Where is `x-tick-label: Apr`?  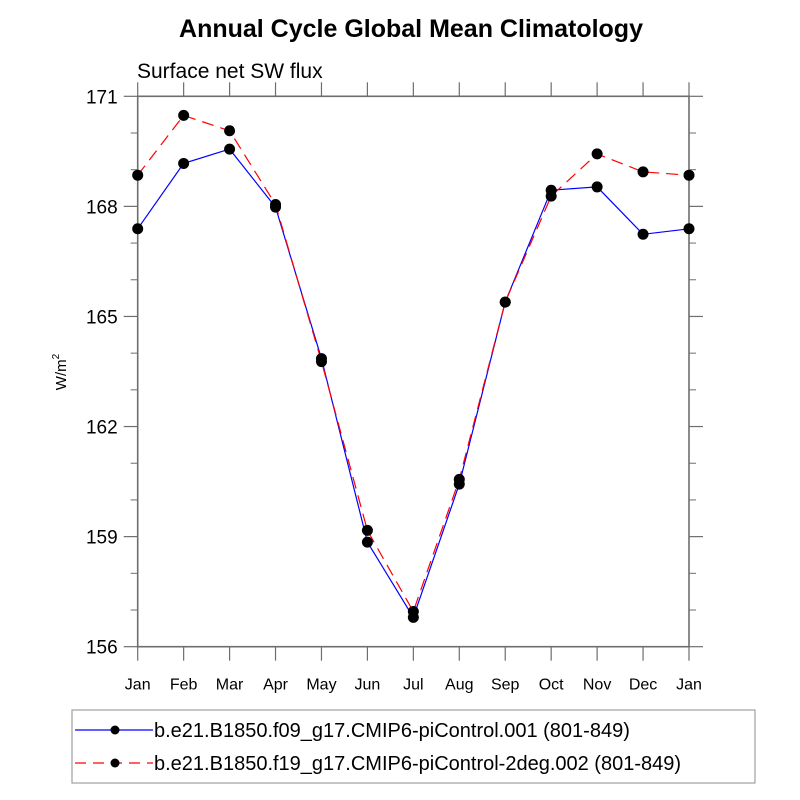
x-tick-label: Apr is located at coordinates (276, 685).